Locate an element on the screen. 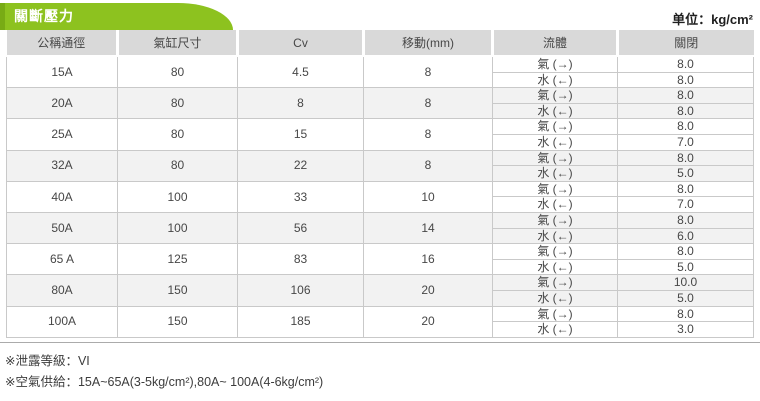 The width and height of the screenshot is (760, 401). table-row: 20A 80 8 8 氣 (→) 8.0 is located at coordinates (380, 103).